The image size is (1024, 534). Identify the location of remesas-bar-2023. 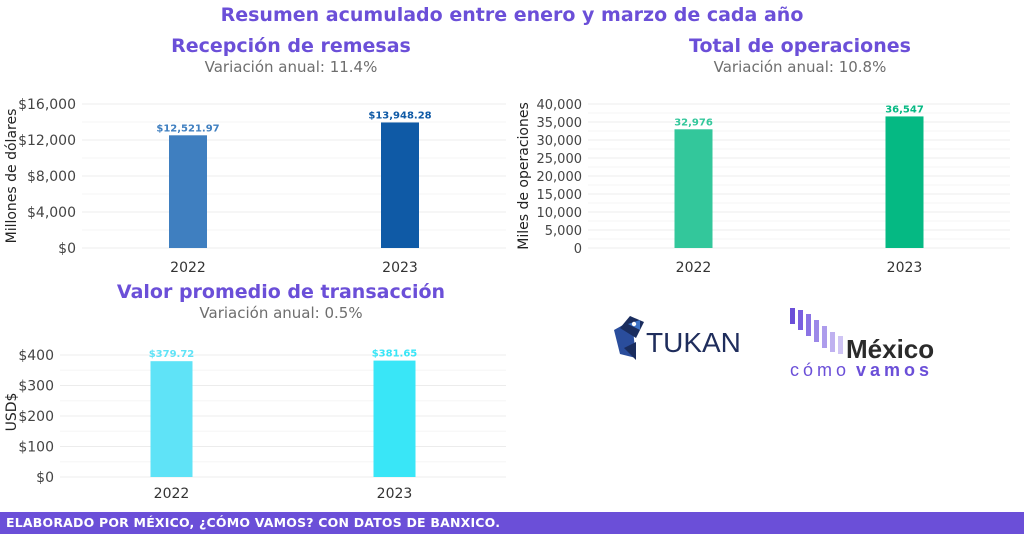
(400, 185).